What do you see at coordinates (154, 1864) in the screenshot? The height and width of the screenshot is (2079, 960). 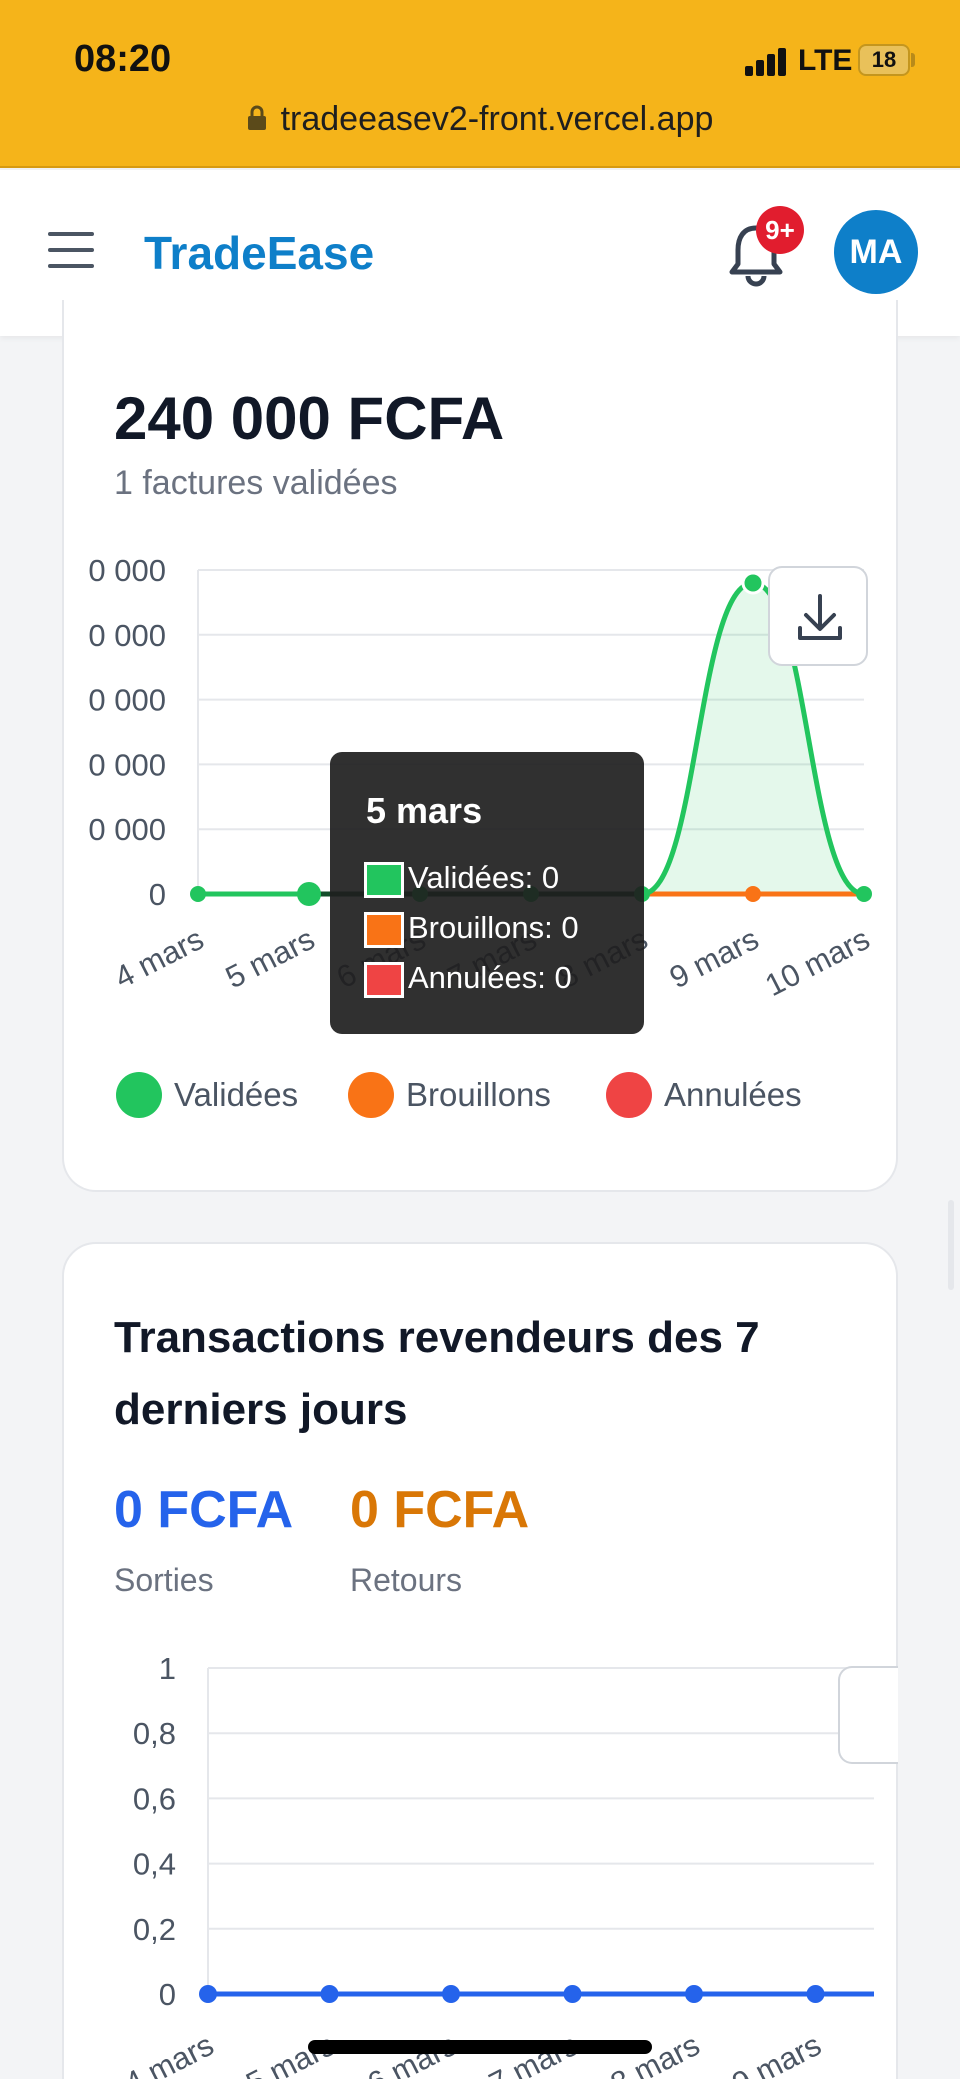 I see `y-tick-label: 0,4` at bounding box center [154, 1864].